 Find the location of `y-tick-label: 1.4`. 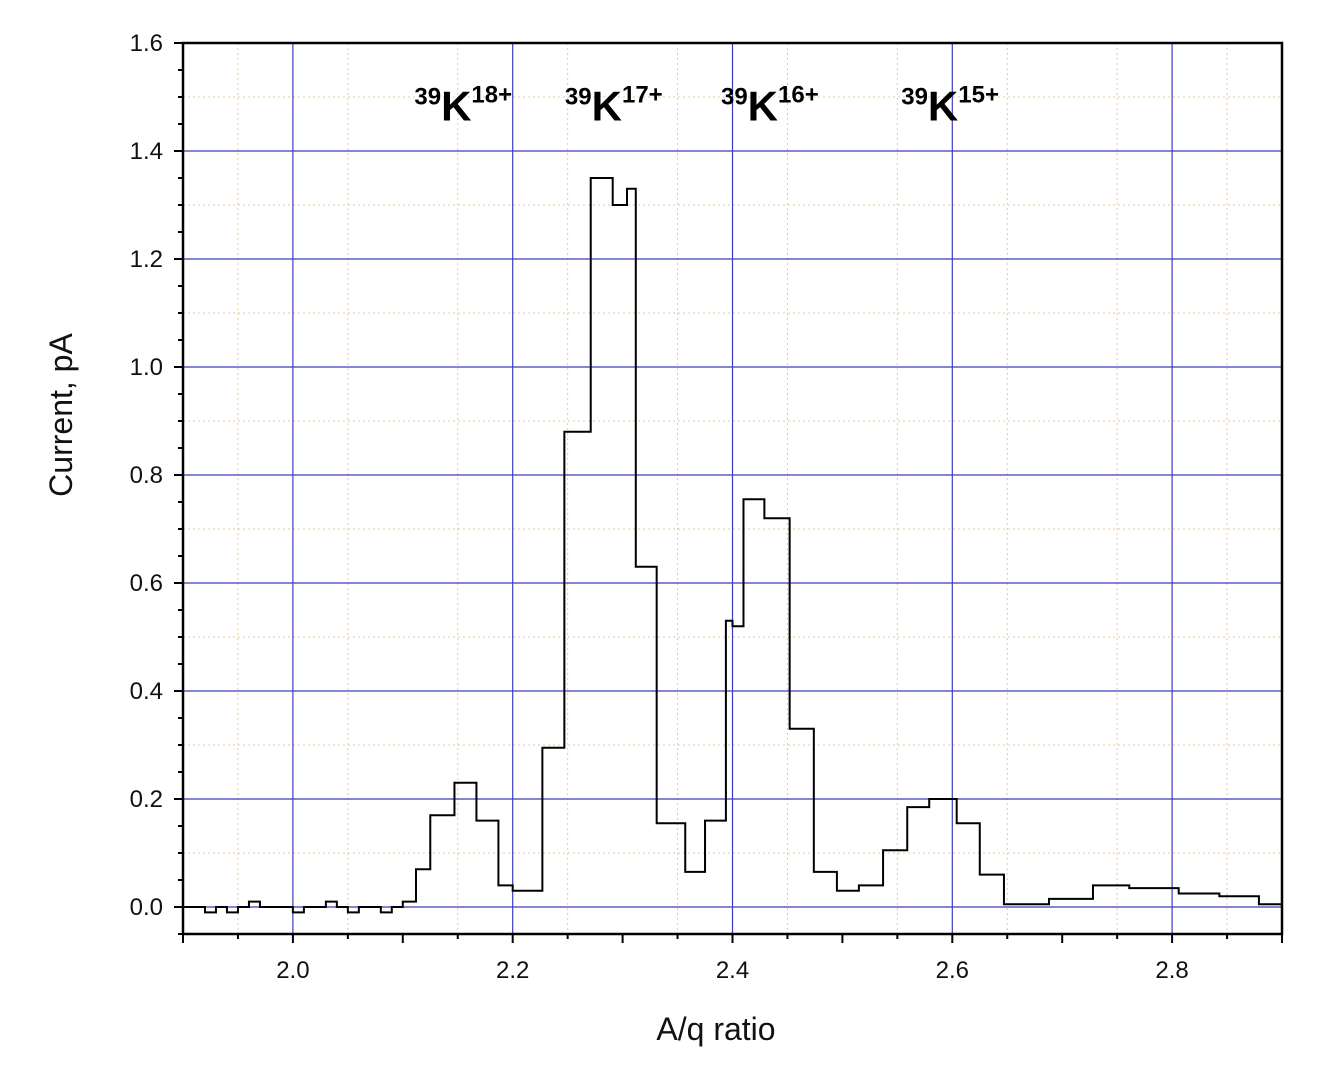

y-tick-label: 1.4 is located at coordinates (146, 151).